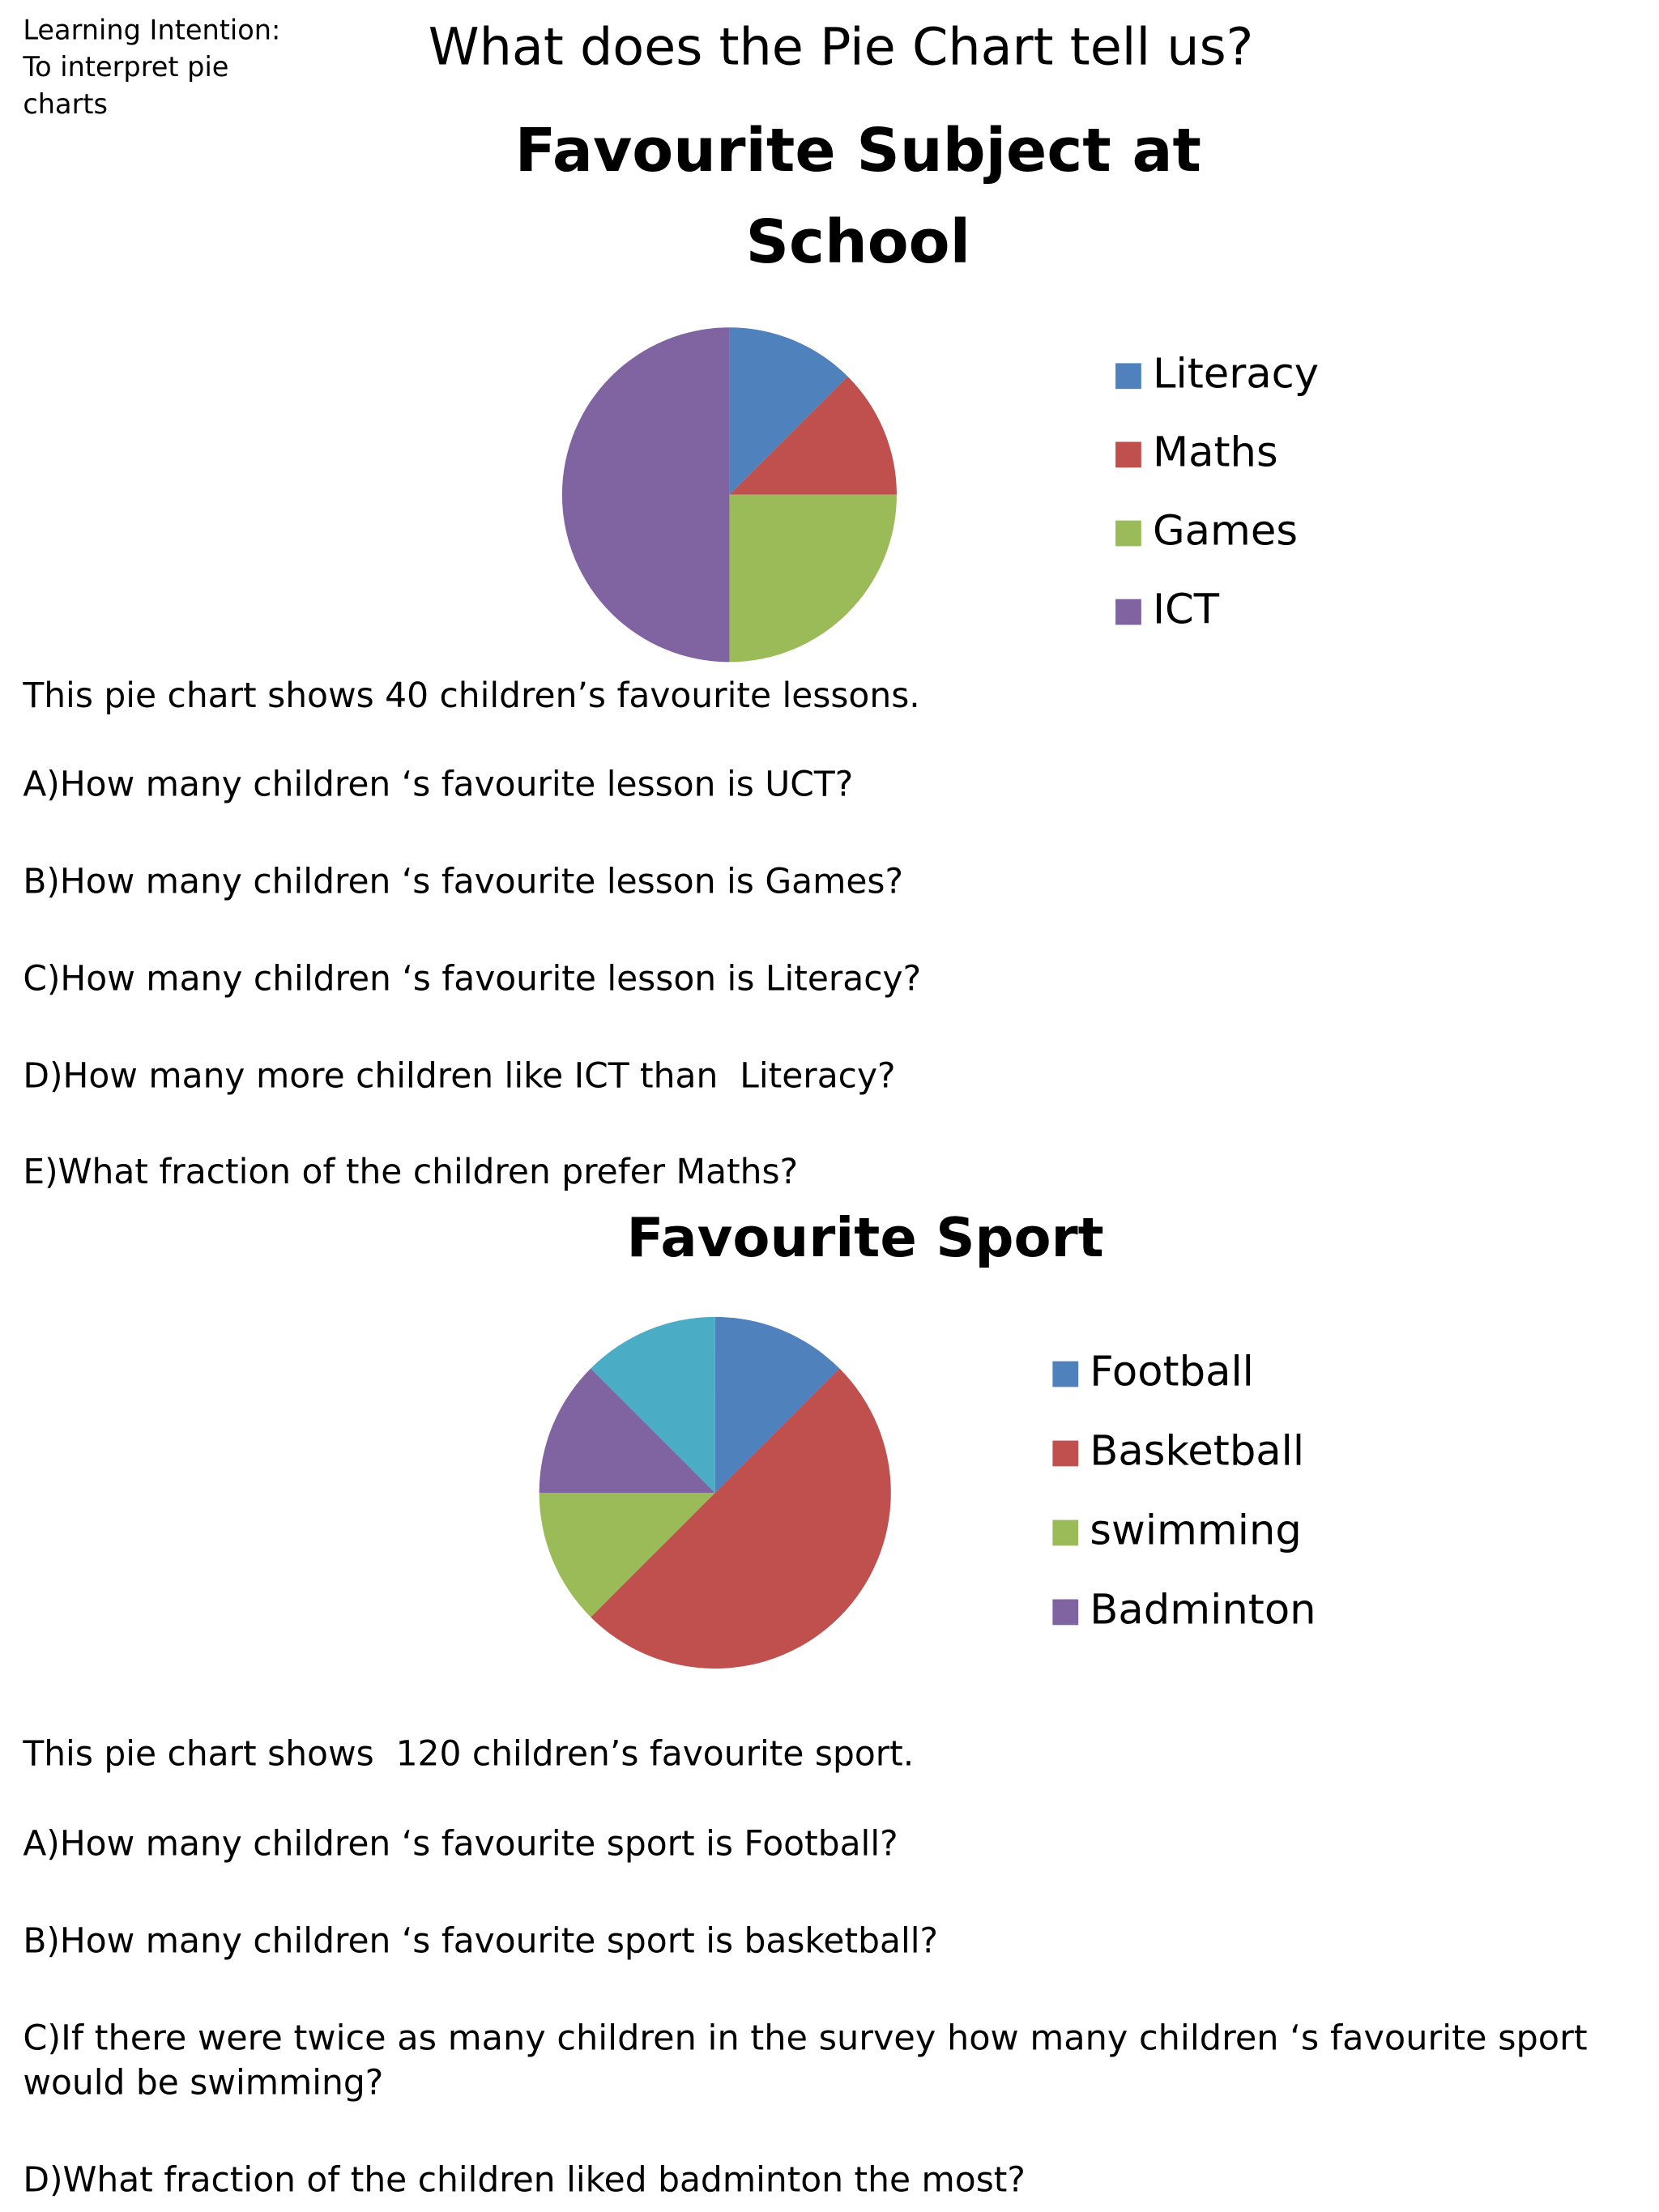 The image size is (1659, 2212). I want to click on chart-title: School, so click(858, 242).